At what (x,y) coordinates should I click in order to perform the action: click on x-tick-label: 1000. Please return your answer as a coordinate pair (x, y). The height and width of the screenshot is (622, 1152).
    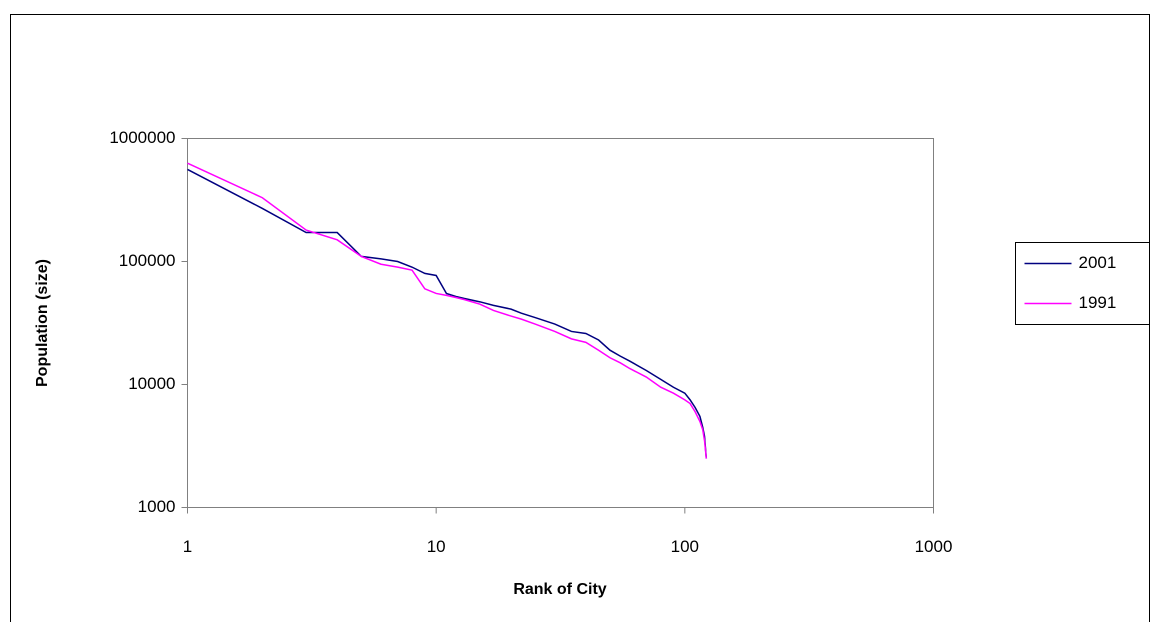
    Looking at the image, I should click on (934, 546).